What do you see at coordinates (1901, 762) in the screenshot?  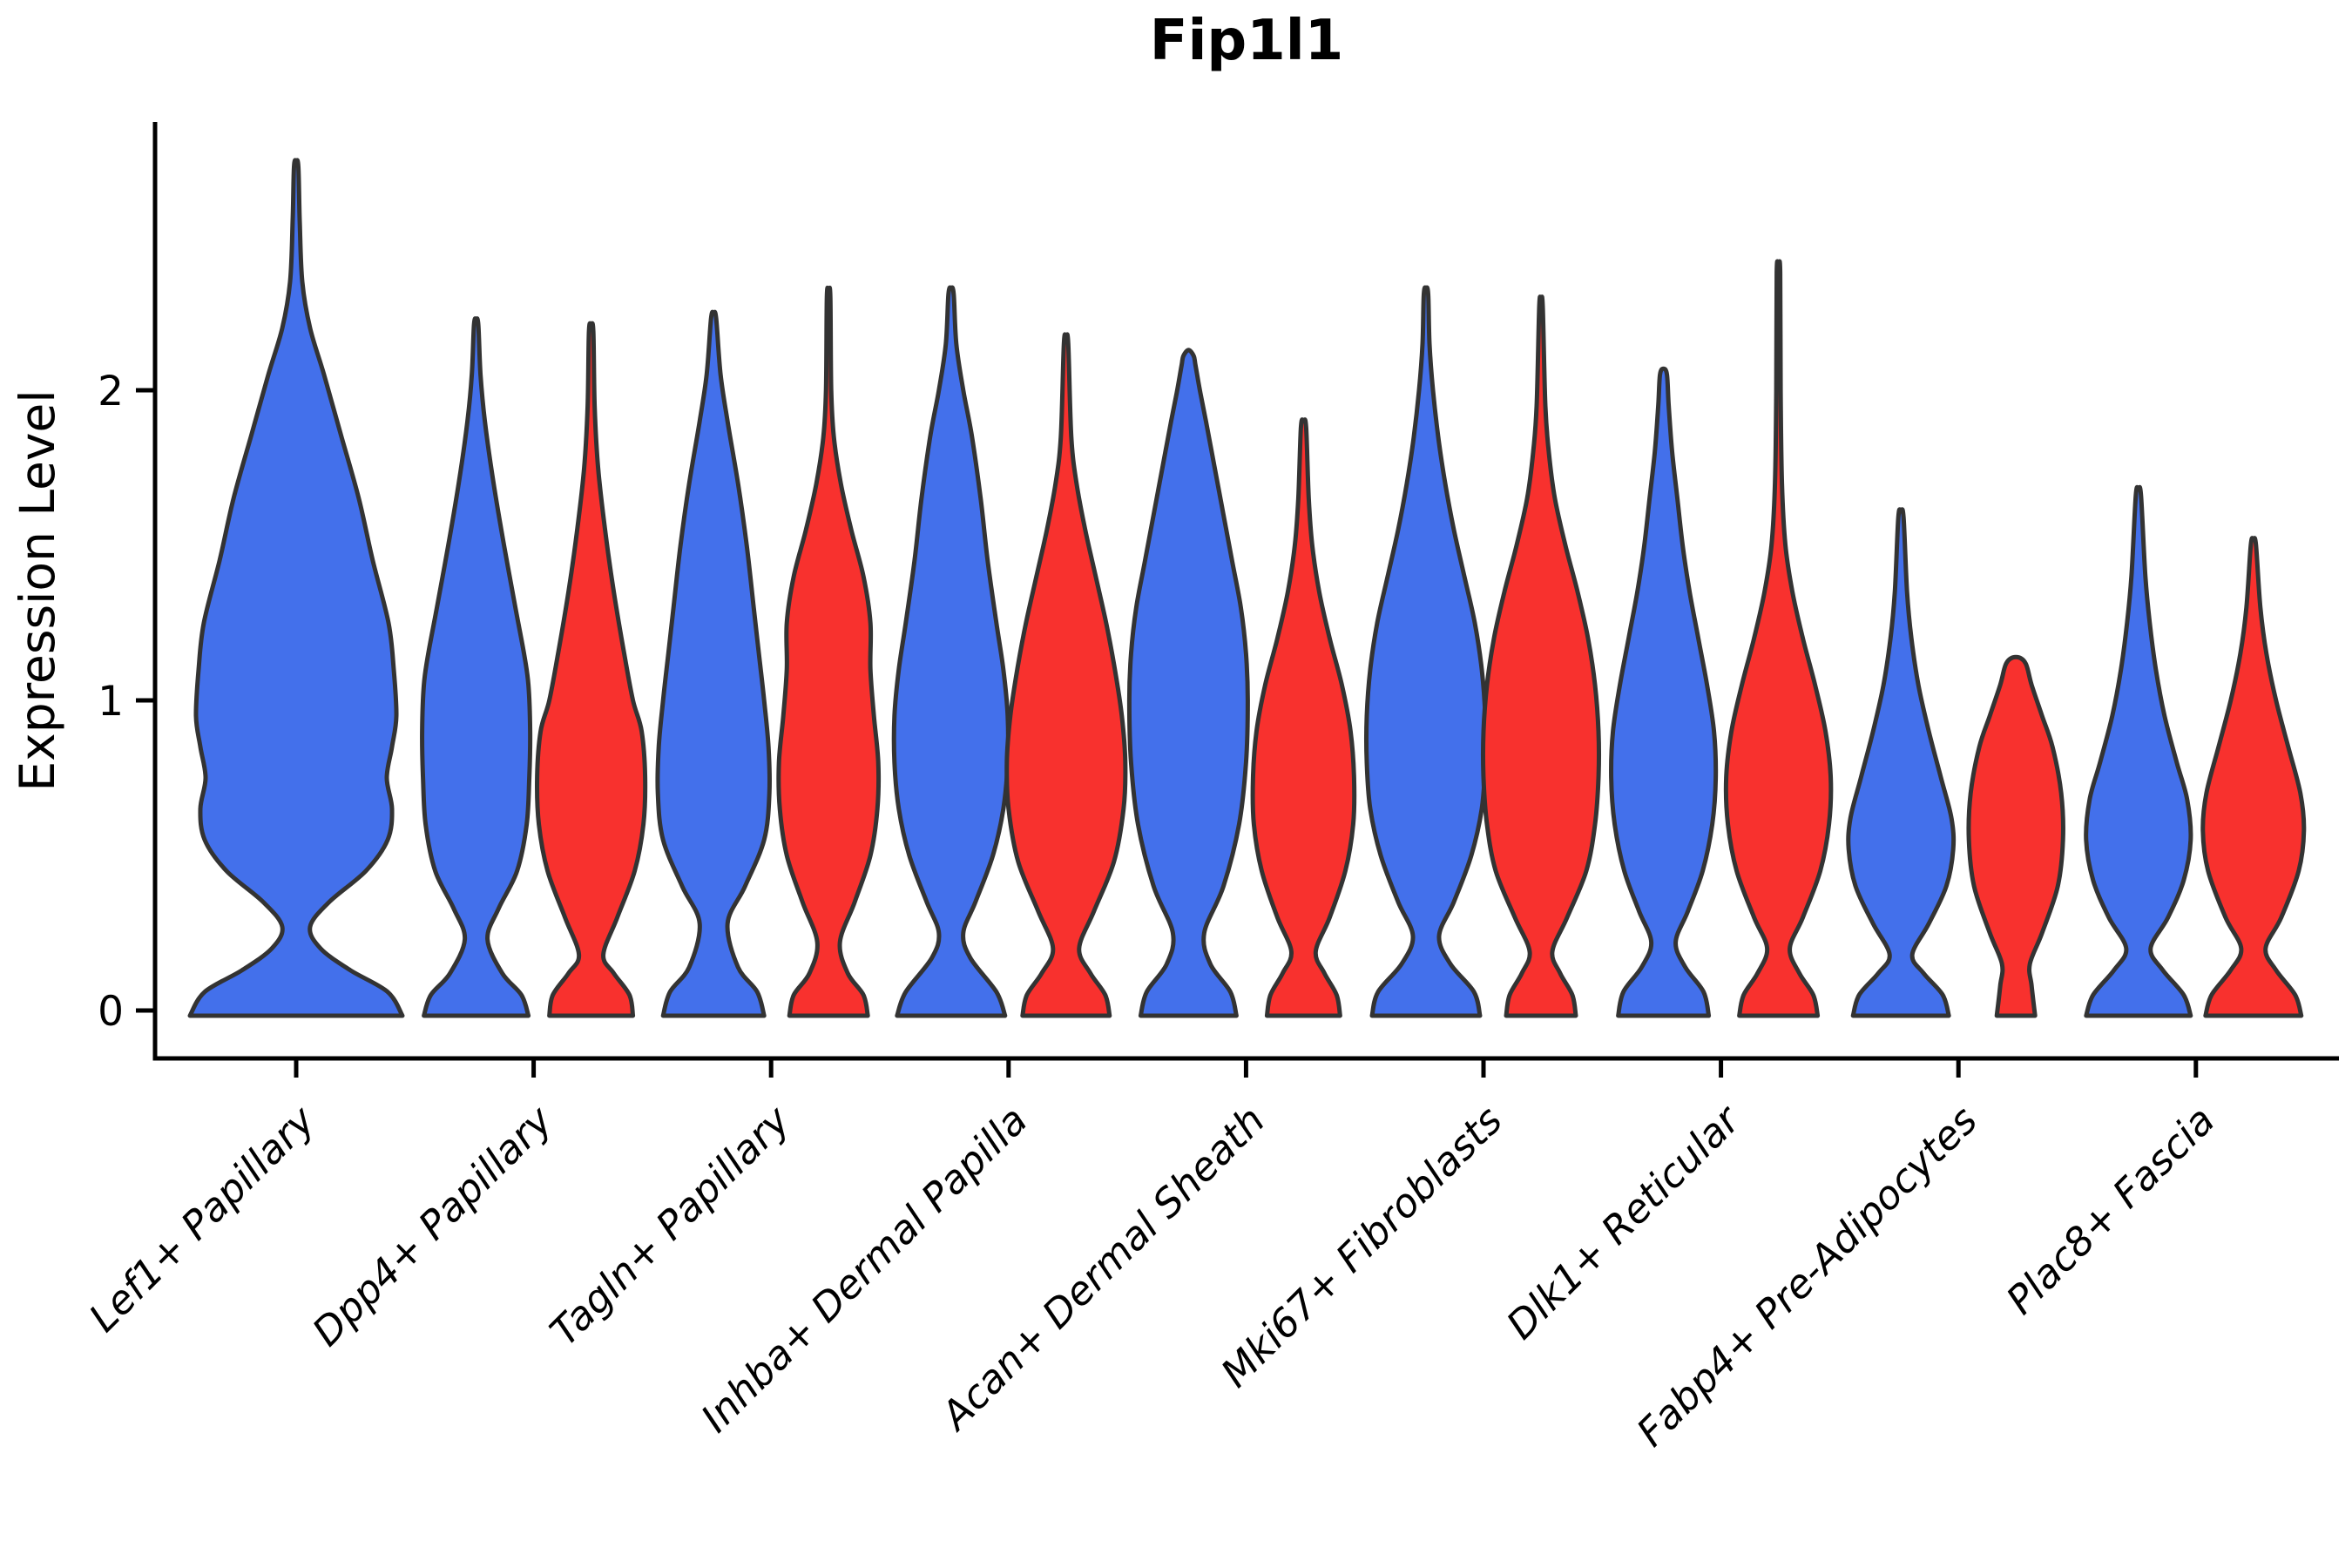 I see `violin-fabp4-pre-adipocytes-blue` at bounding box center [1901, 762].